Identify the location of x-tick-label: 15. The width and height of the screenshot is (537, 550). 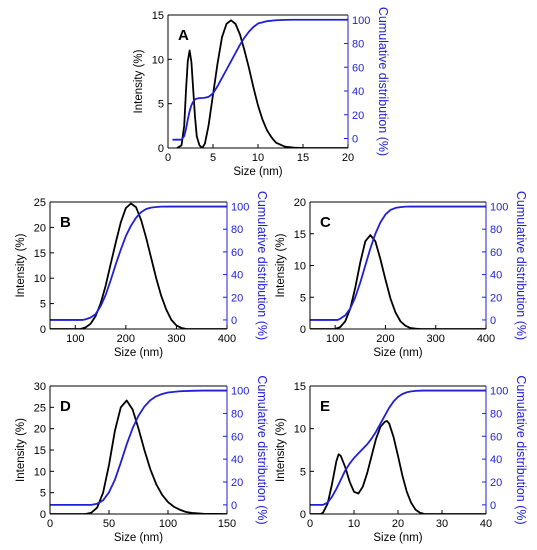
(303, 158).